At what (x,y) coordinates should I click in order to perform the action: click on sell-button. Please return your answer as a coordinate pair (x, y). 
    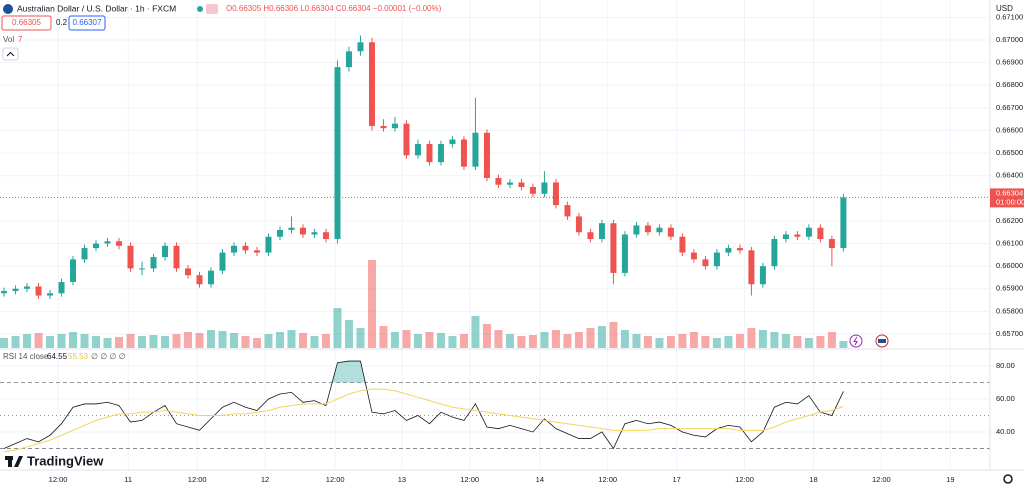
    Looking at the image, I should click on (26, 23).